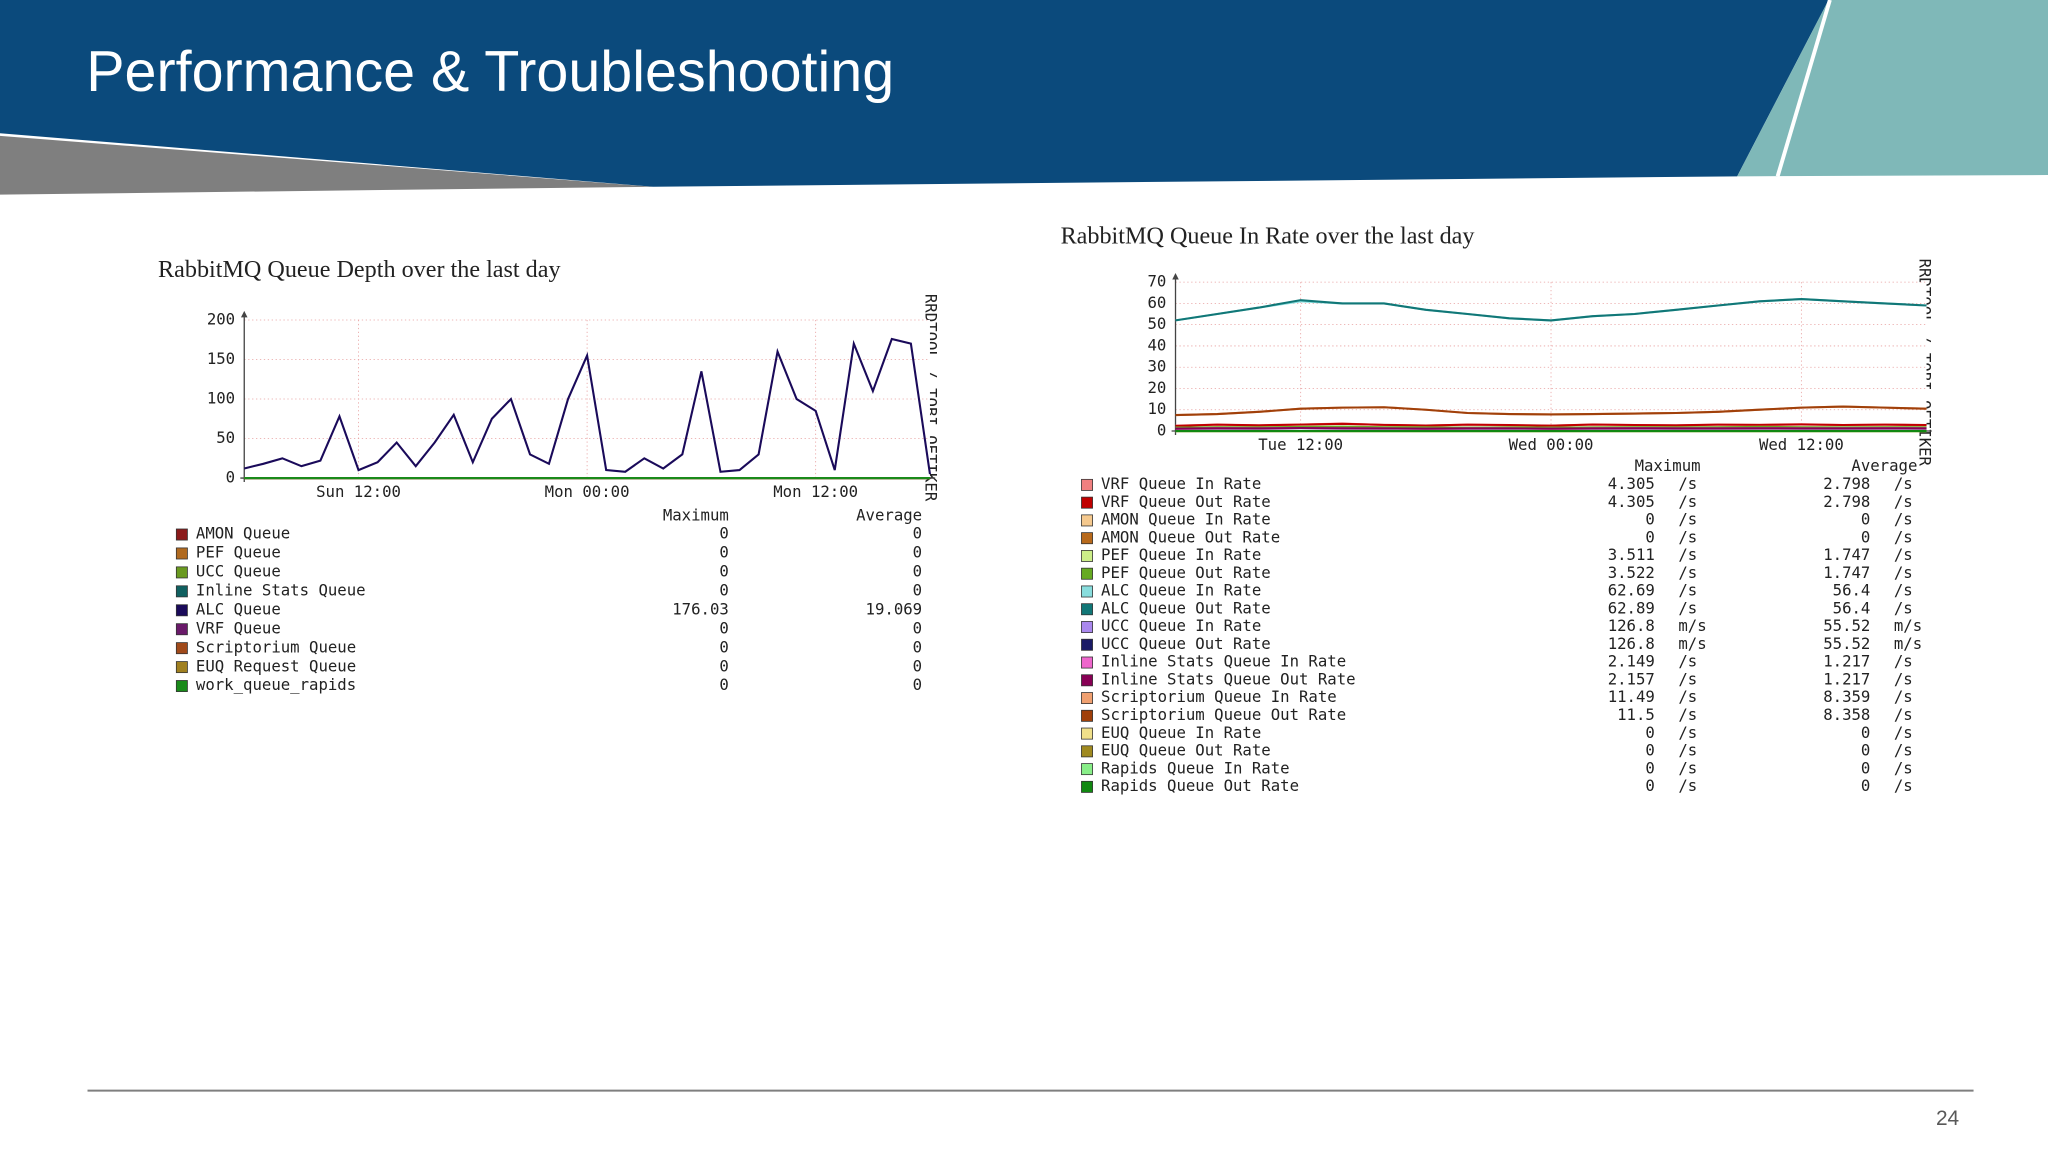  Describe the element at coordinates (1631, 661) in the screenshot. I see `legend-maximum: 2.149` at that location.